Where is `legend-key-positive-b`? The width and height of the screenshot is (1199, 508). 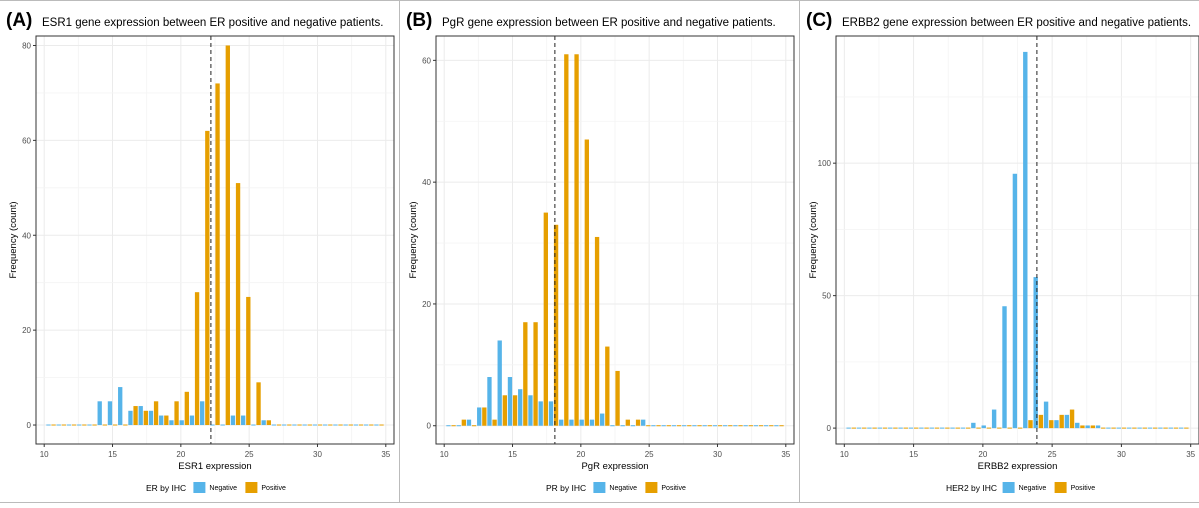 legend-key-positive-b is located at coordinates (651, 487).